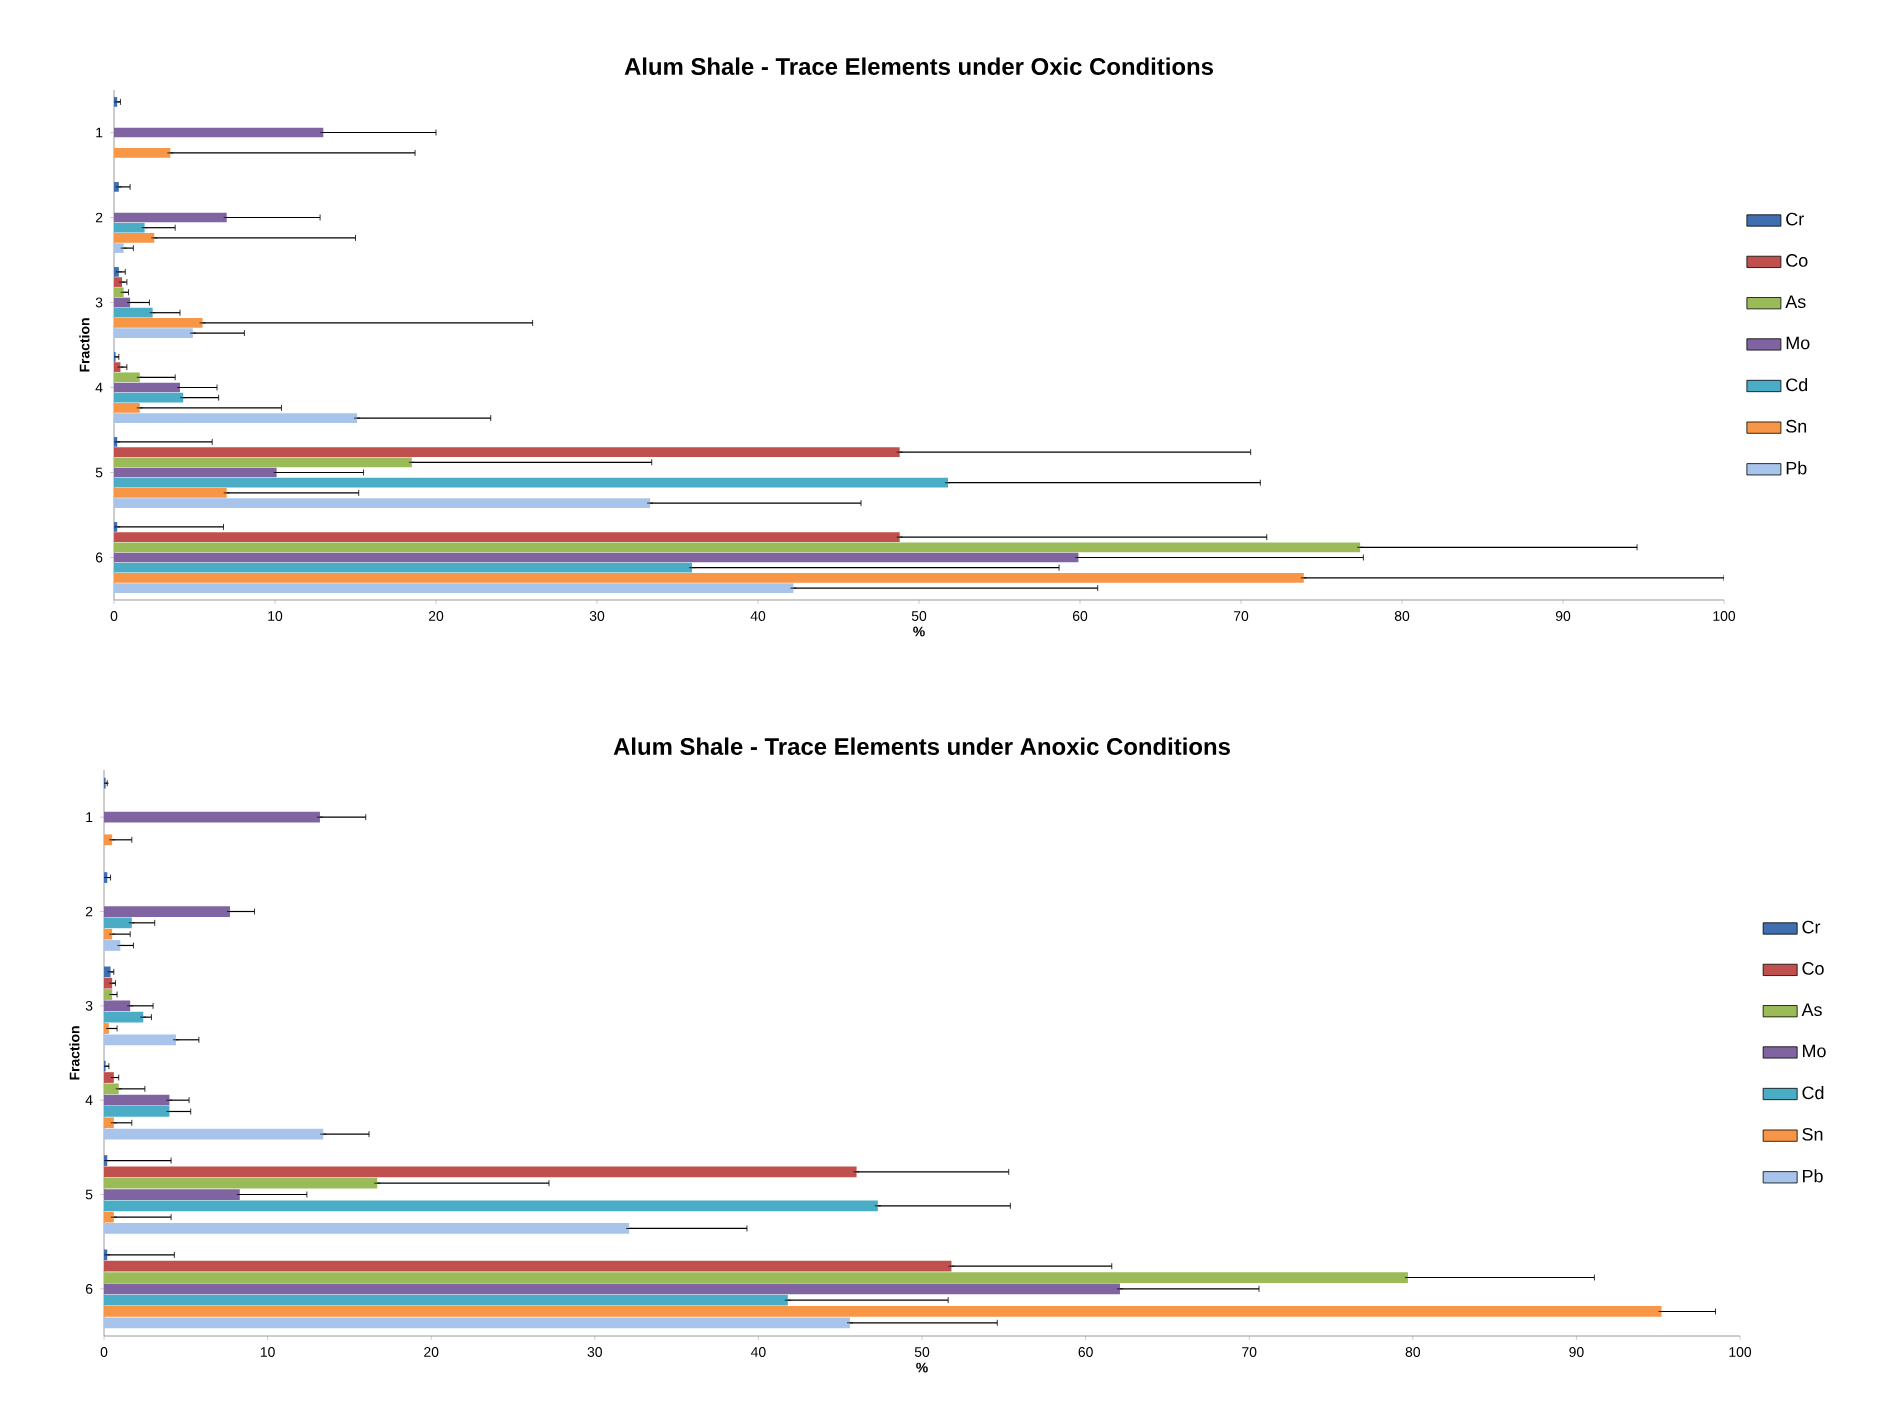 Image resolution: width=1882 pixels, height=1424 pixels. I want to click on chart-title: Alum Shale - Trace Elements under Oxic Conditions, so click(918, 66).